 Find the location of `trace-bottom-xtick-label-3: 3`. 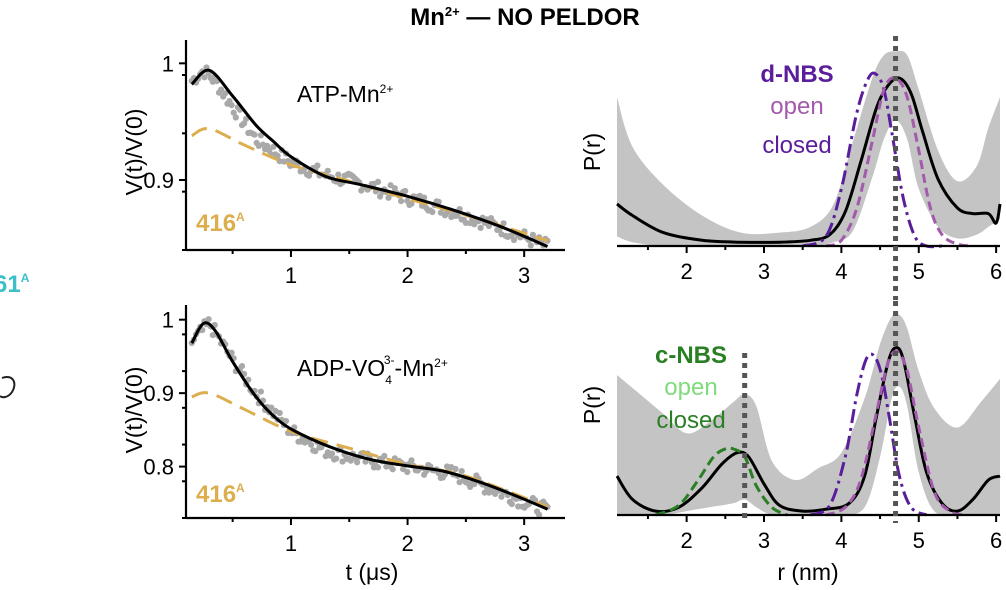

trace-bottom-xtick-label-3: 3 is located at coordinates (524, 543).